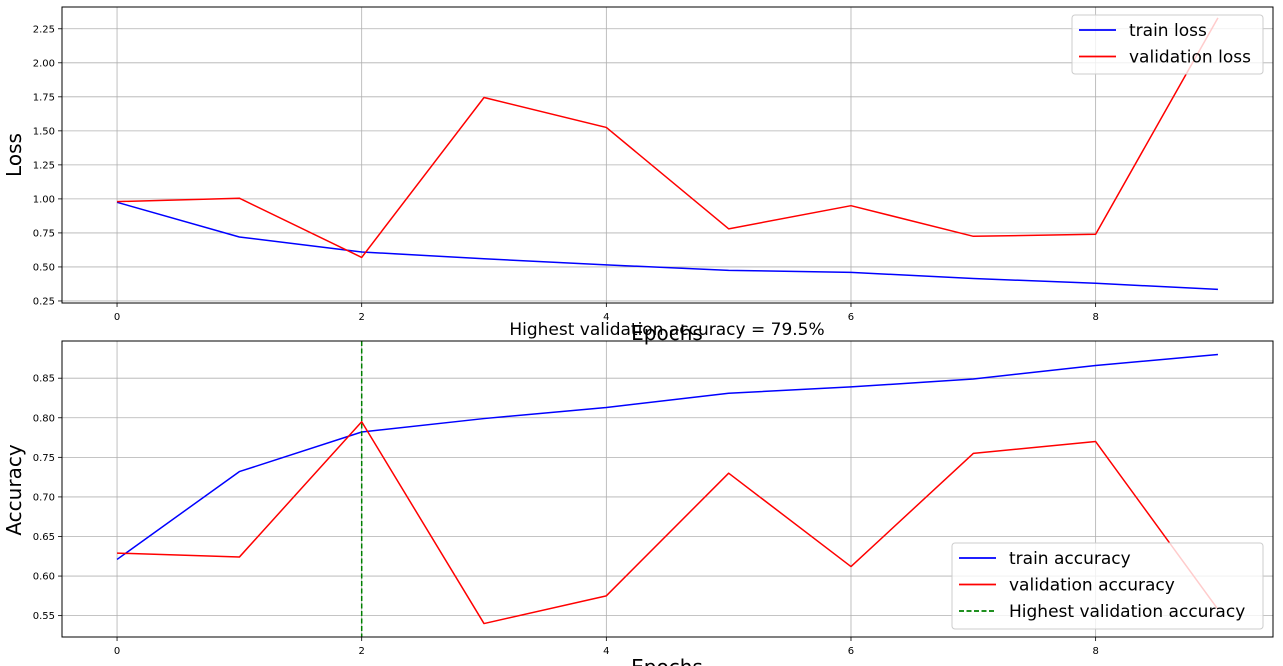  Describe the element at coordinates (14, 489) in the screenshot. I see `accuracy-y-axis-label: Accuracy` at that location.